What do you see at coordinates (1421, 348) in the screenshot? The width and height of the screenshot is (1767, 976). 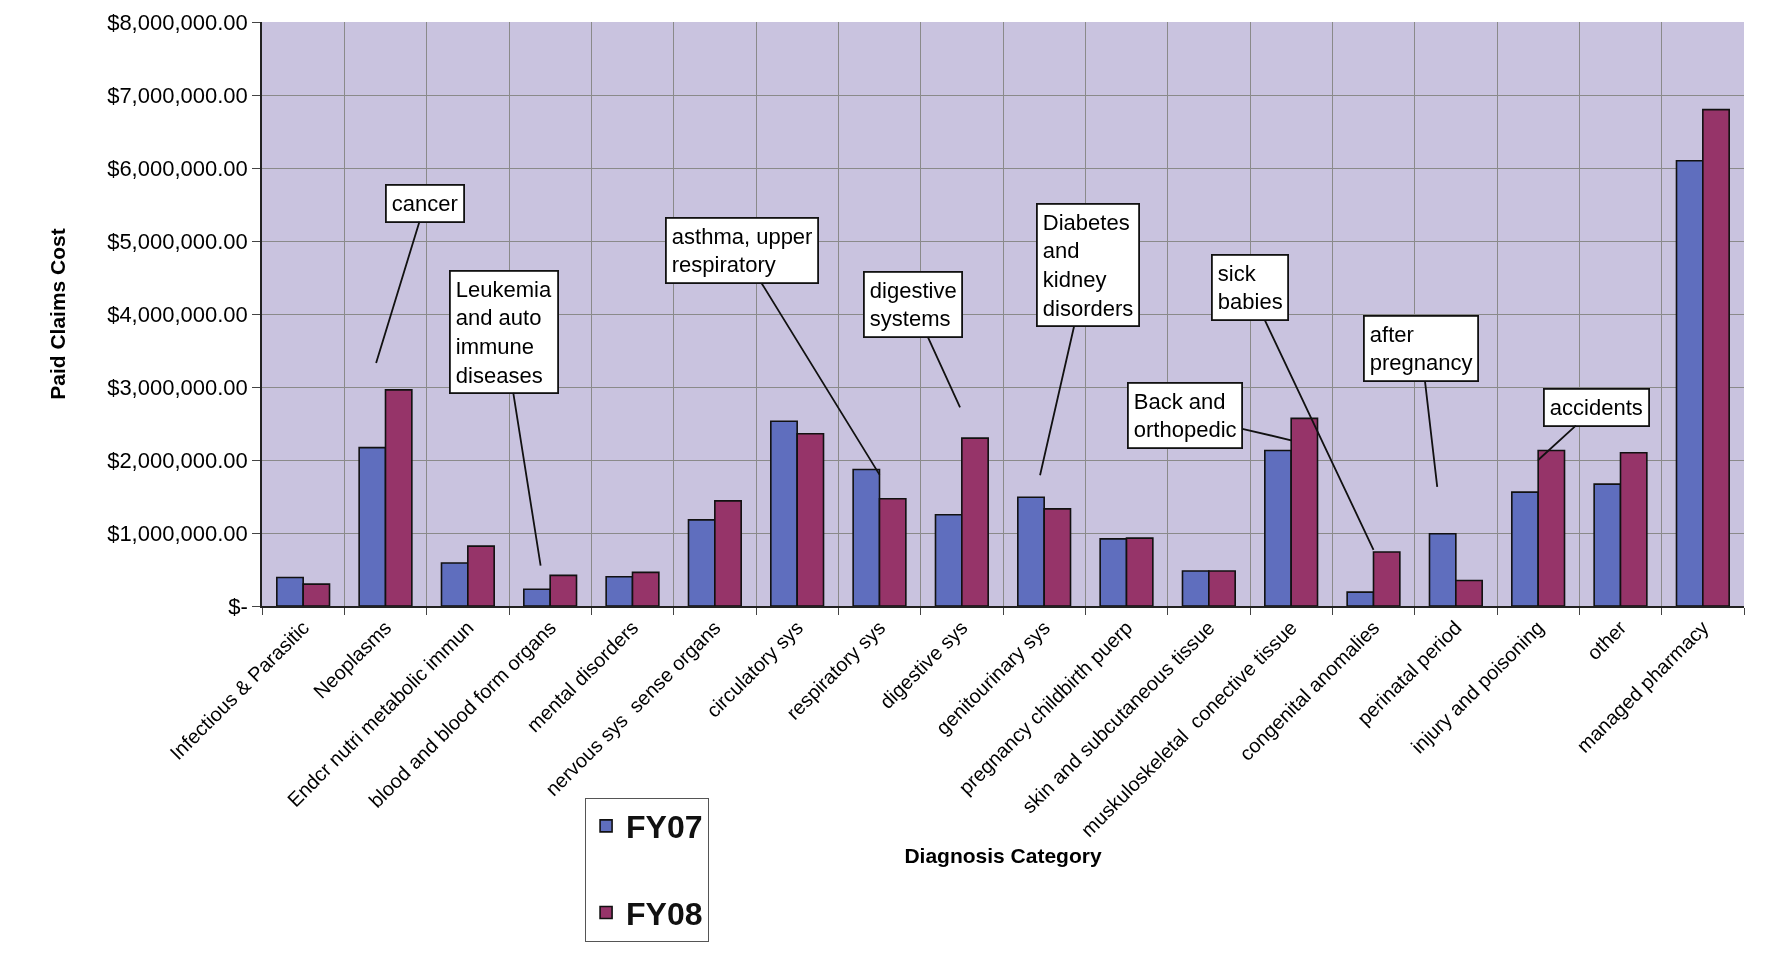 I see `annotation: after pregnancy` at bounding box center [1421, 348].